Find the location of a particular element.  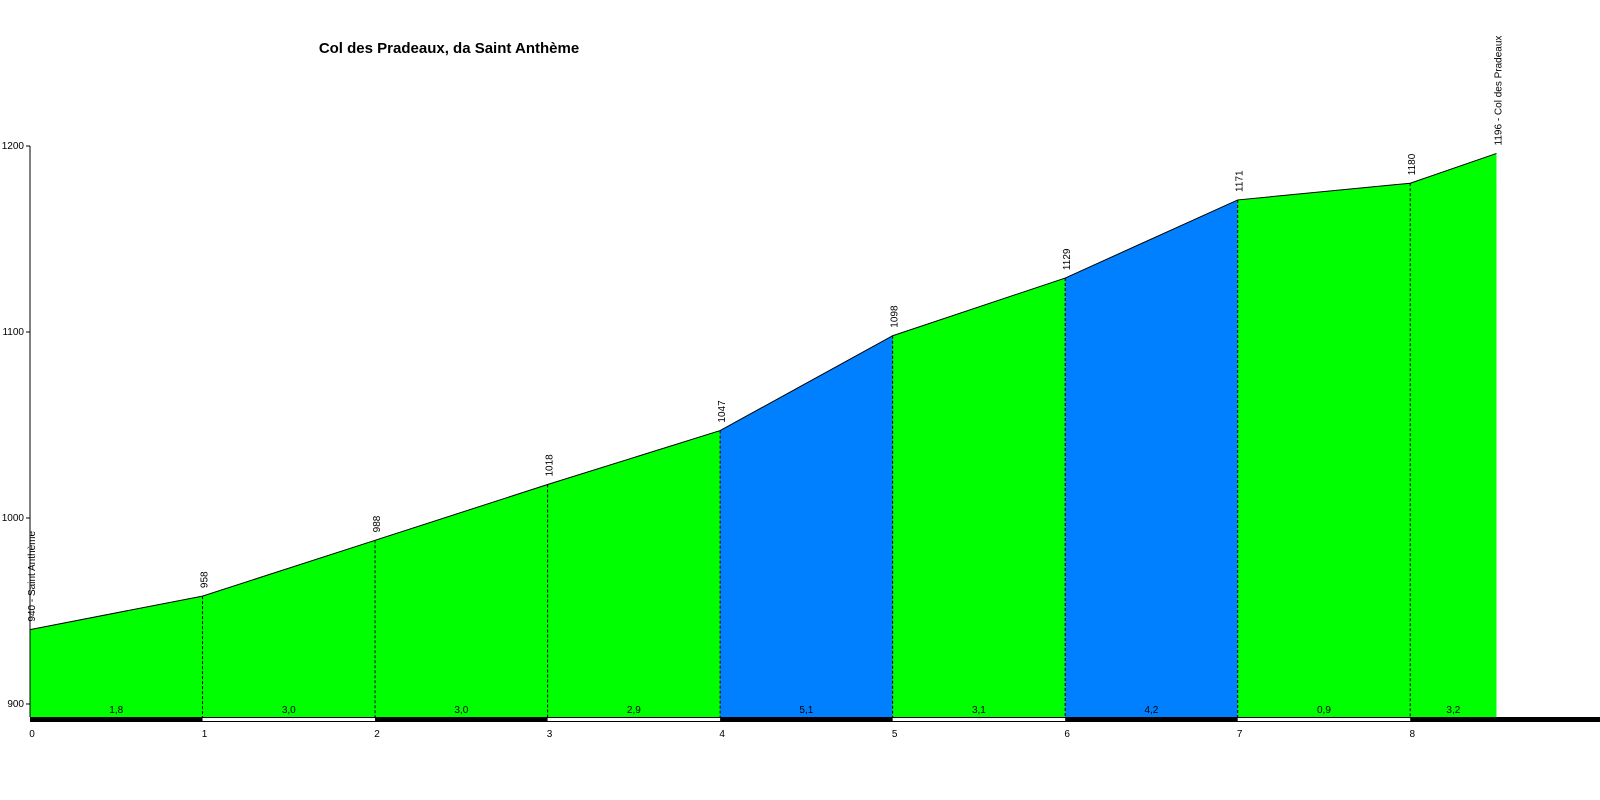

y-tick-label: 900 is located at coordinates (15, 704).